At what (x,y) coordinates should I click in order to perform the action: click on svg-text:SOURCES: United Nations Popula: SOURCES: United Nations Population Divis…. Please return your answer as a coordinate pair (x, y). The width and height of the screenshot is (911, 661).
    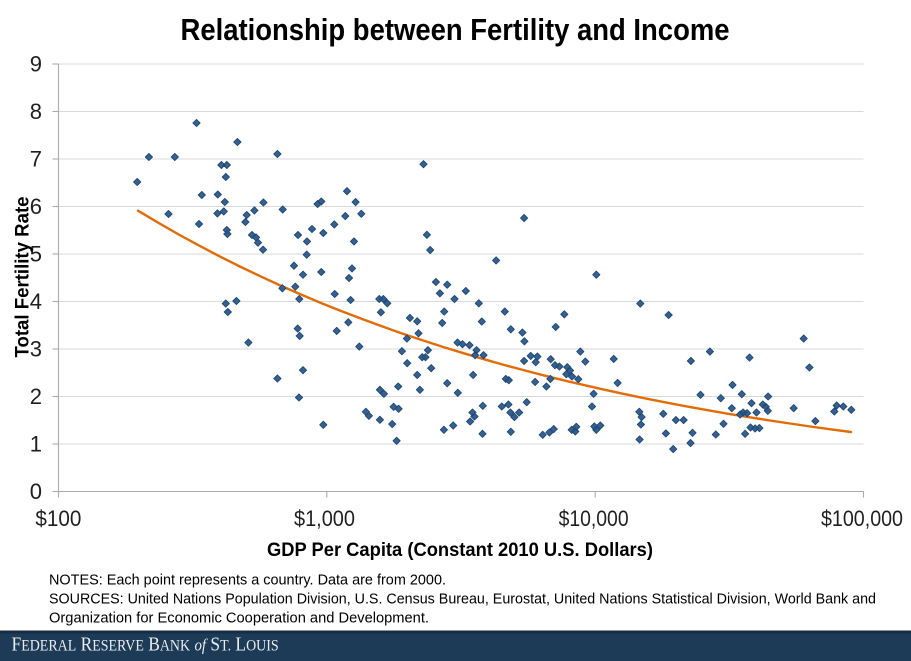
    Looking at the image, I should click on (462, 599).